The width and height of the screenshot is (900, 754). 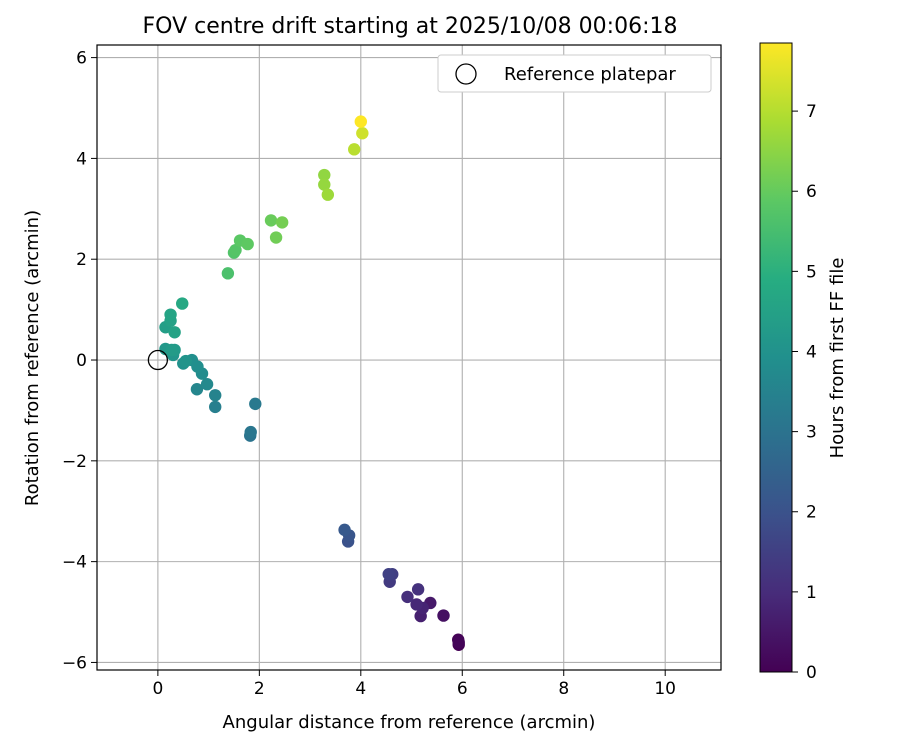 I want to click on colorbar-ticks: 0 1 2 3 4 5 6 7, so click(x=804, y=392).